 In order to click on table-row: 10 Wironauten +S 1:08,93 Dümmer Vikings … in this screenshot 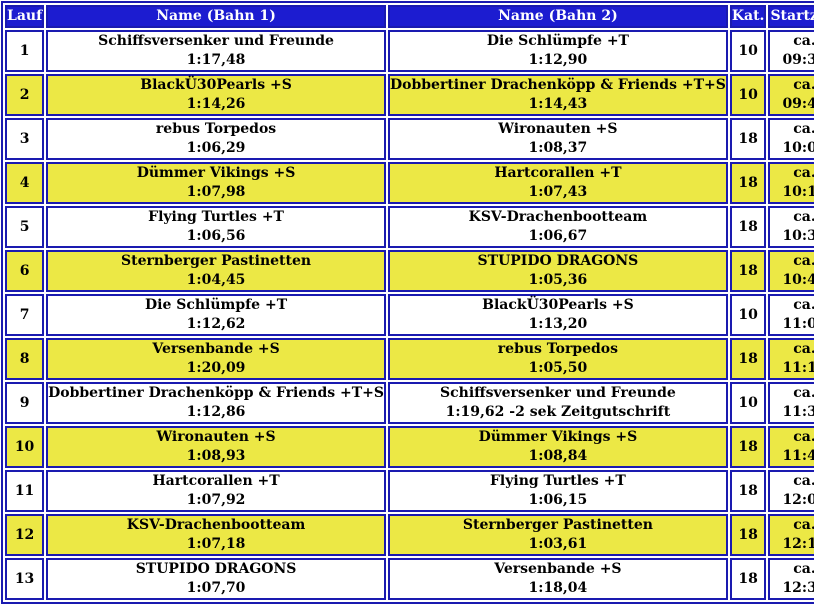, I will do `click(409, 447)`.